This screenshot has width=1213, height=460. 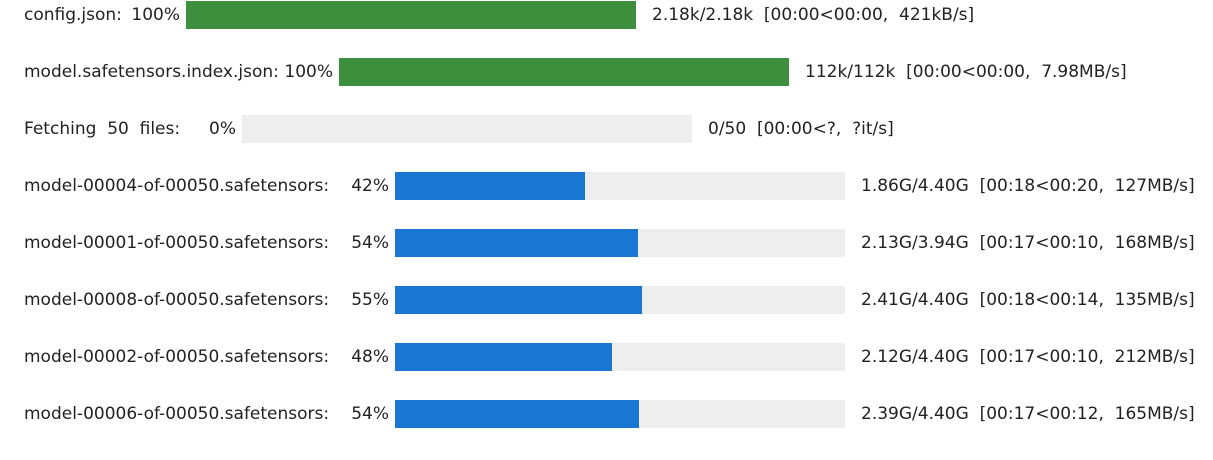 What do you see at coordinates (1028, 186) in the screenshot?
I see `progress-stats: 1.86G/4.40G [00:18<00:20, 127MB/s]` at bounding box center [1028, 186].